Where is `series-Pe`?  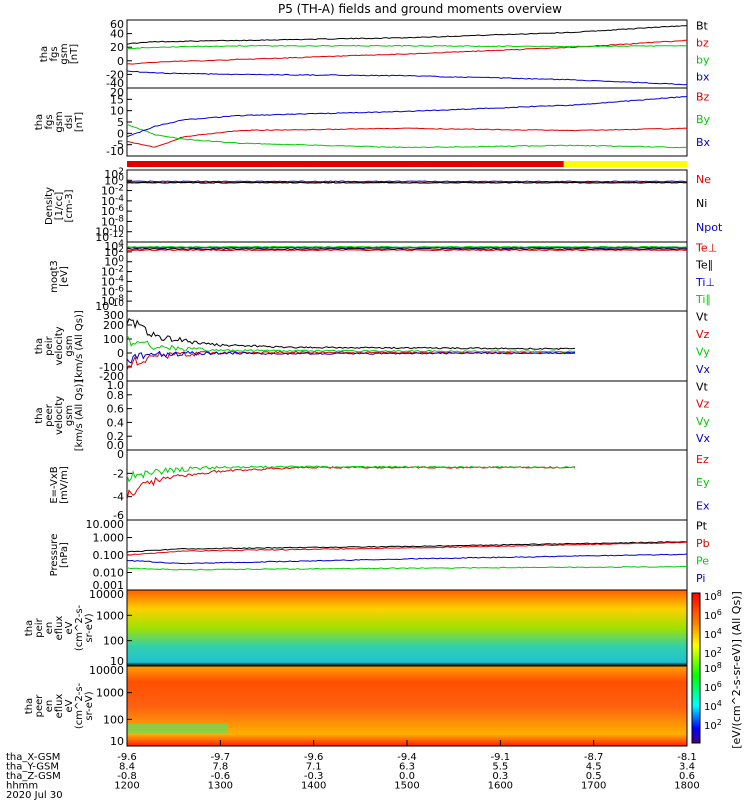
series-Pe is located at coordinates (407, 568).